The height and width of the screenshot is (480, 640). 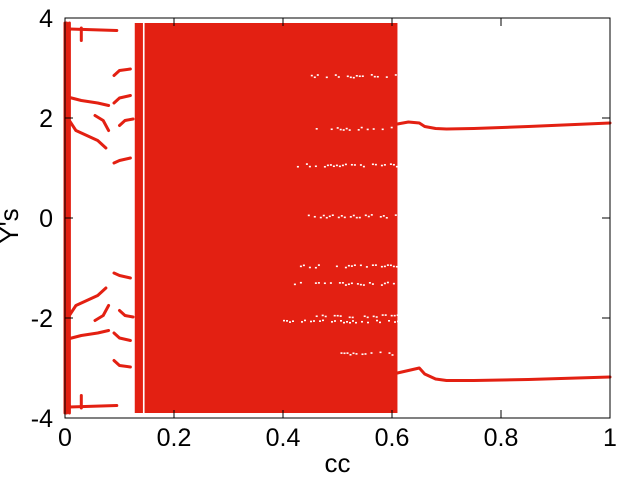 I want to click on x-tick-label-2: 0.4, so click(x=283, y=438).